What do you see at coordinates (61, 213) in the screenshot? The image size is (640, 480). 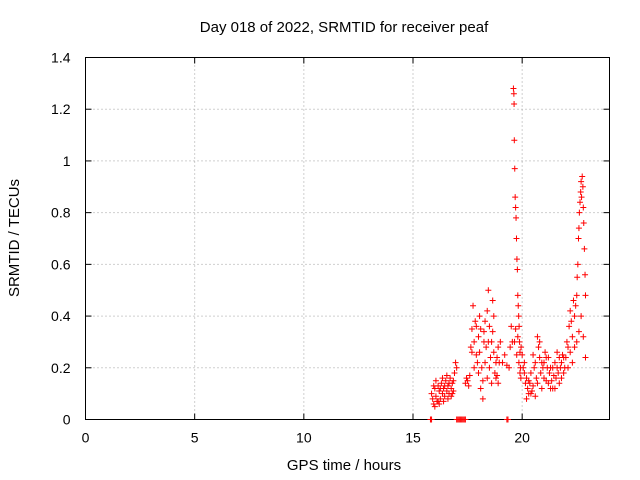 I see `y-tick-label: 0.8` at bounding box center [61, 213].